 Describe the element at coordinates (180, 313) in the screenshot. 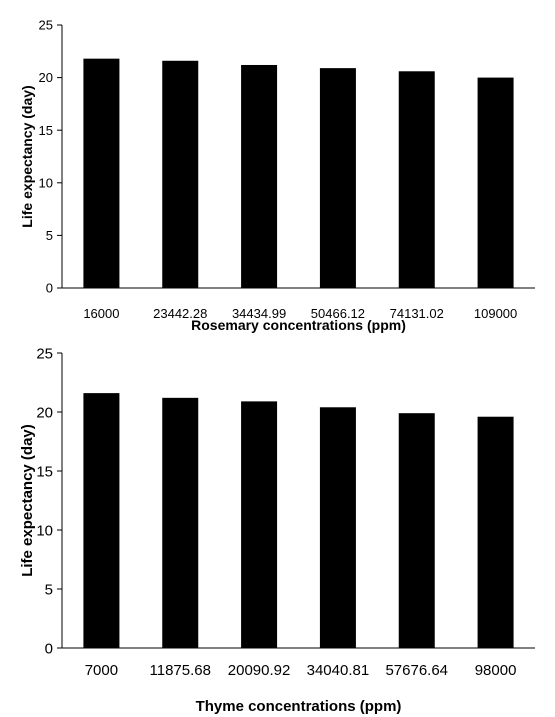

I see `x-tick-label: 23442.28` at that location.